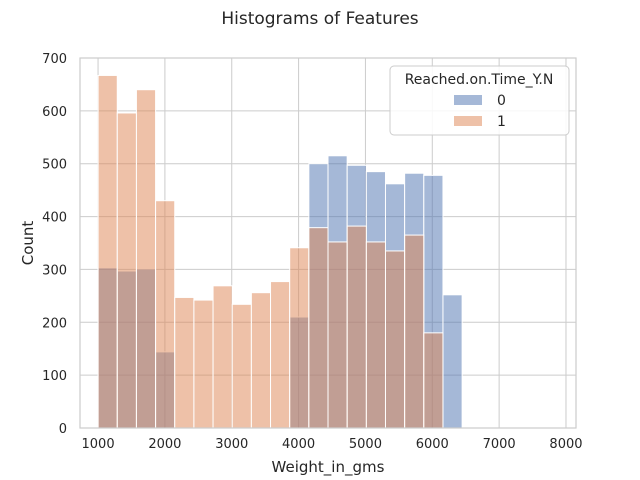 The width and height of the screenshot is (640, 480). I want to click on x-tick-label: 5000, so click(365, 444).